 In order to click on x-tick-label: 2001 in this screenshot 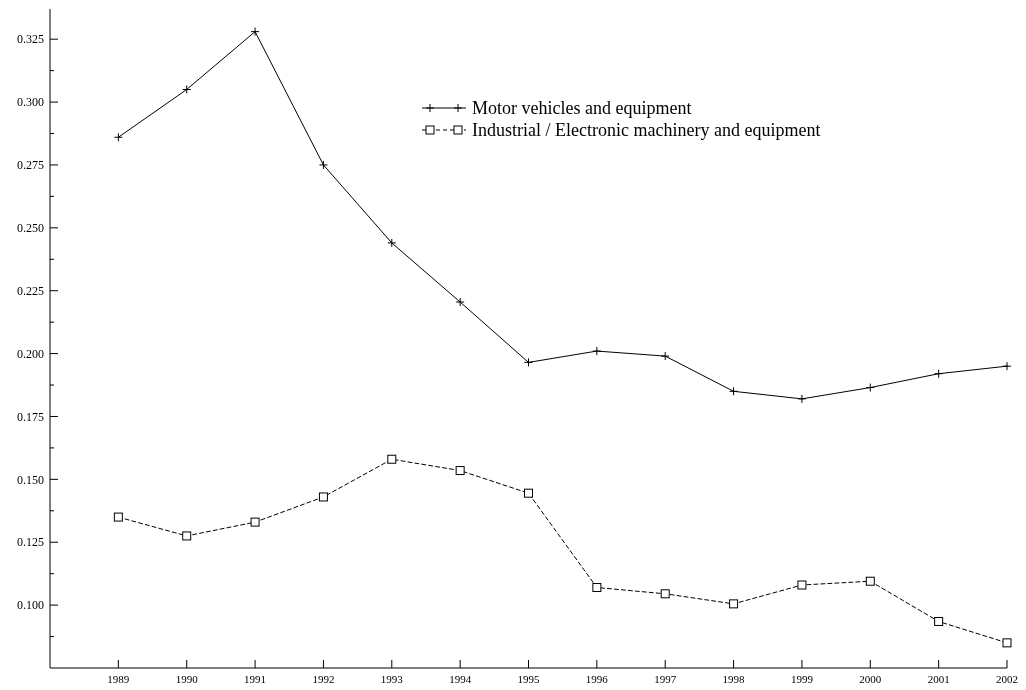, I will do `click(938, 679)`.